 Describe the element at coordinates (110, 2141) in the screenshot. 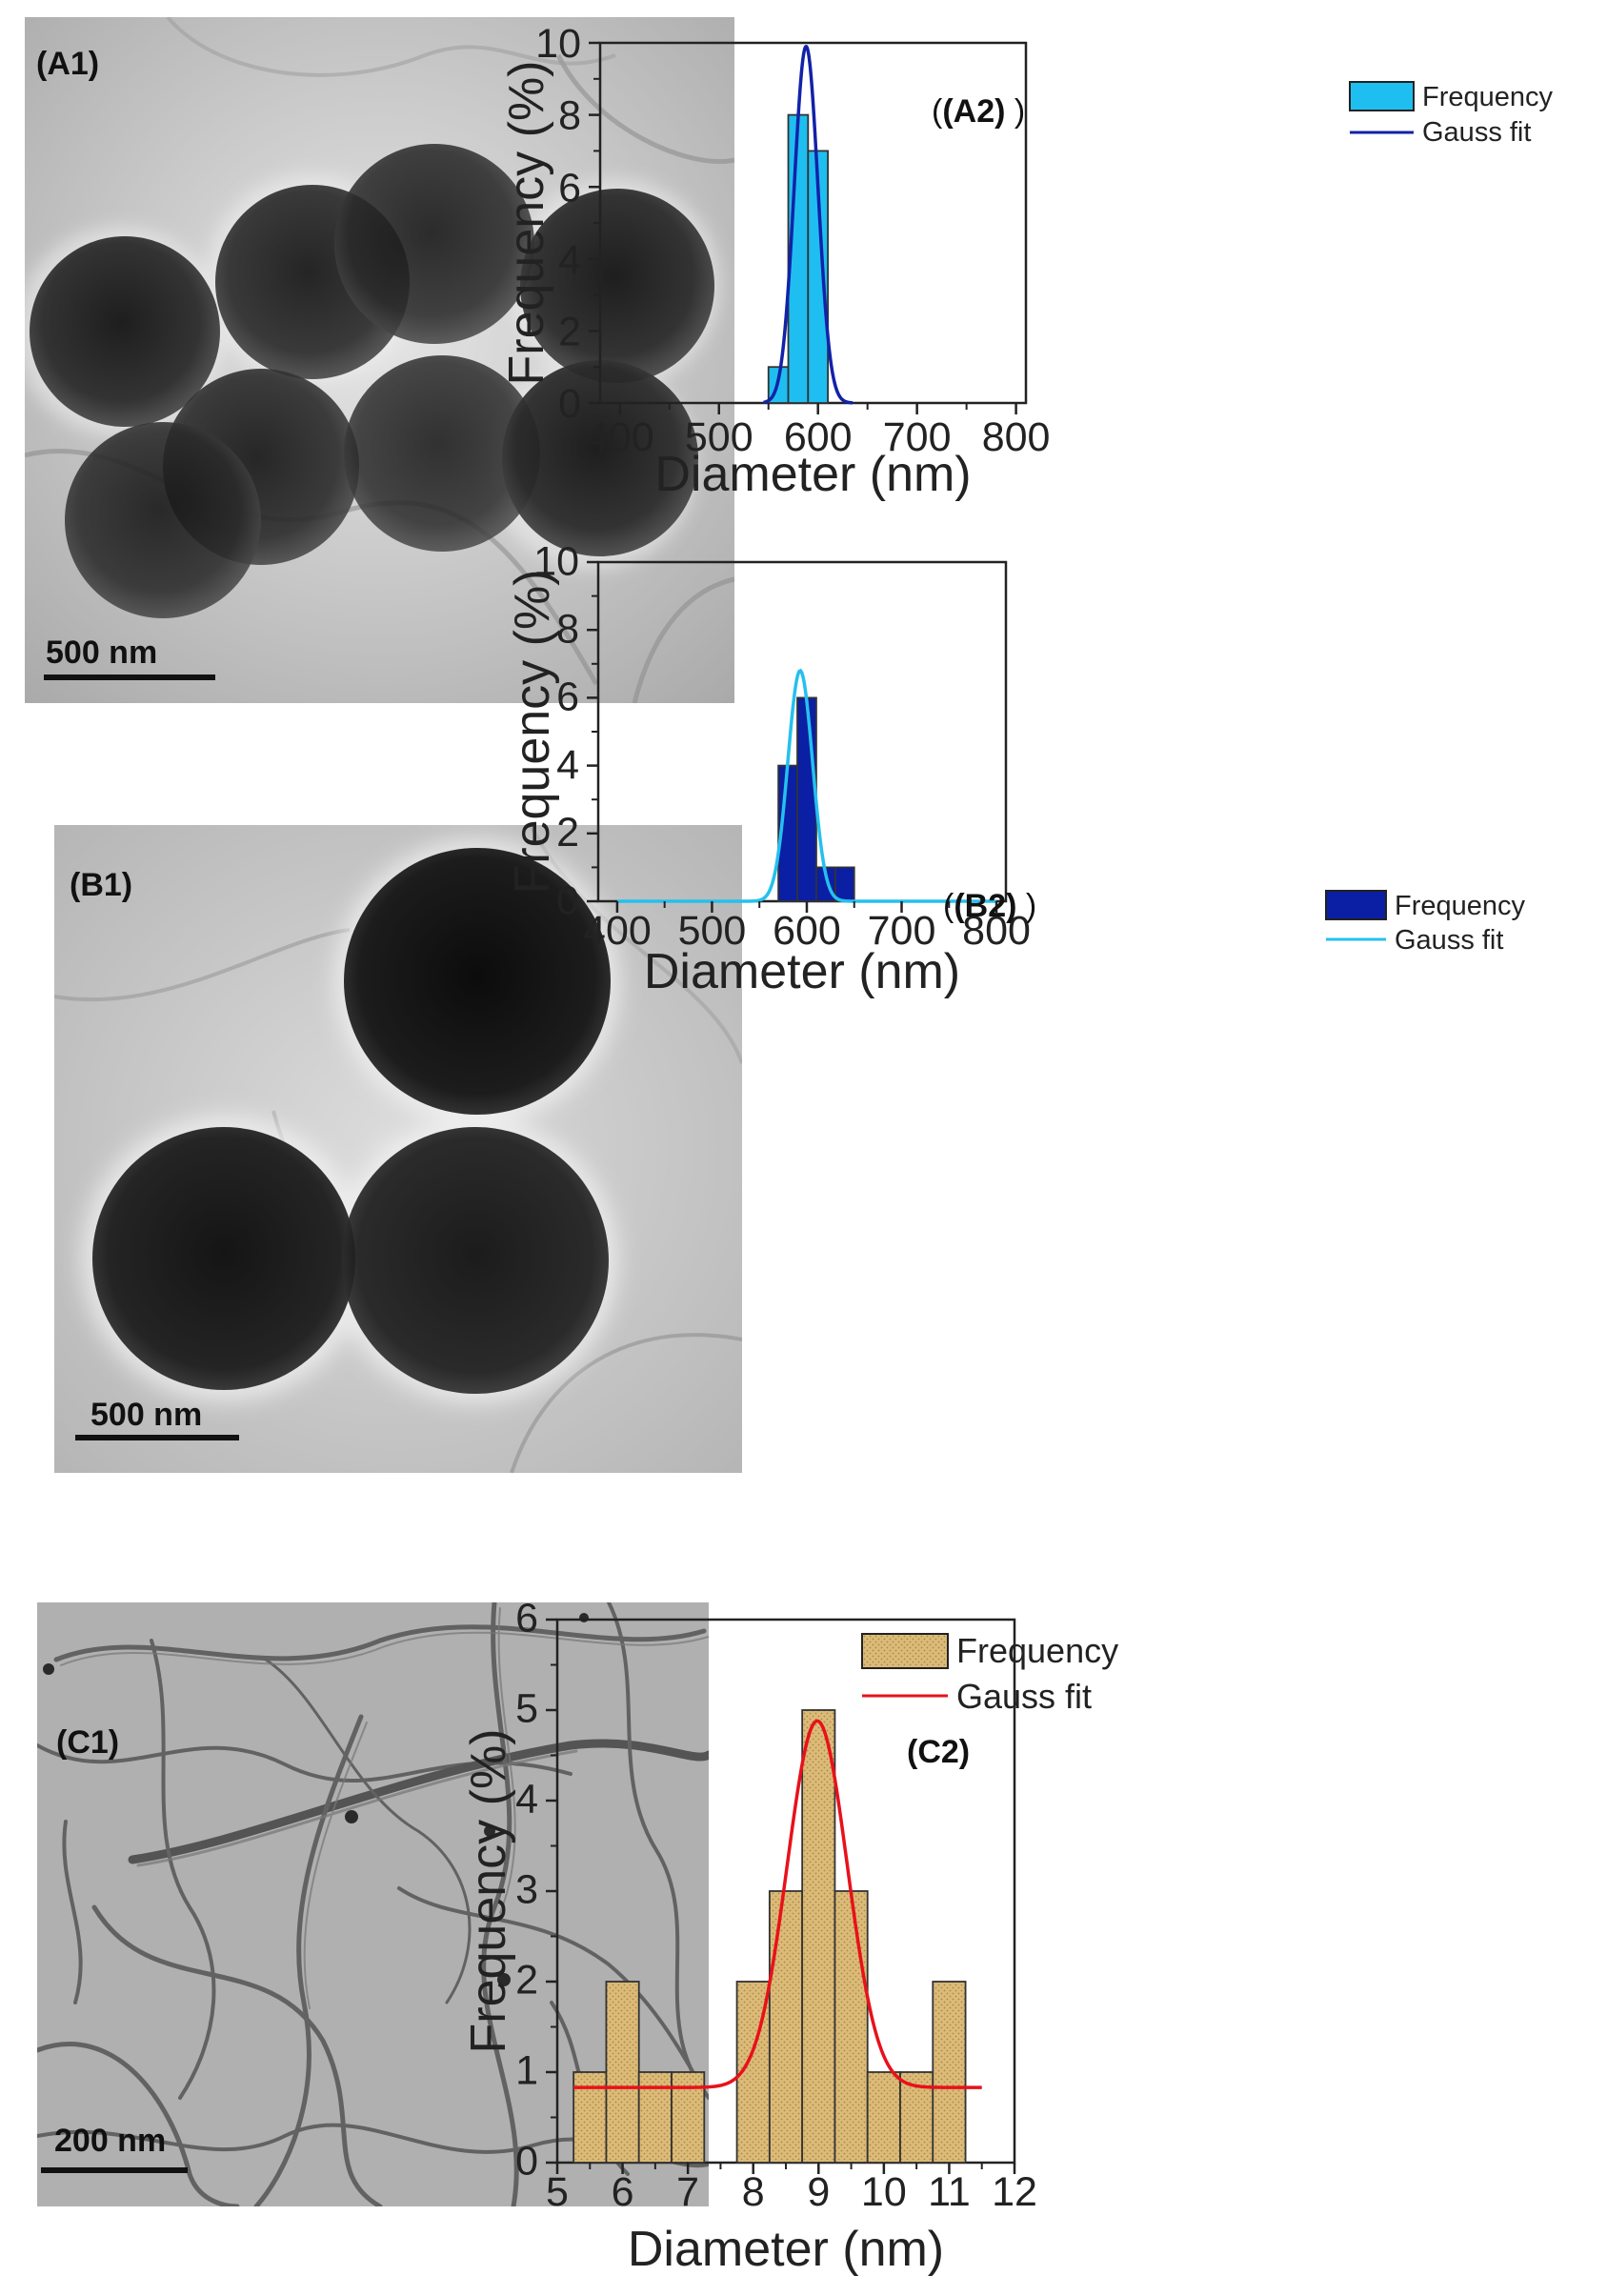

I see `scale-bar-label-c1: 200 nm` at that location.